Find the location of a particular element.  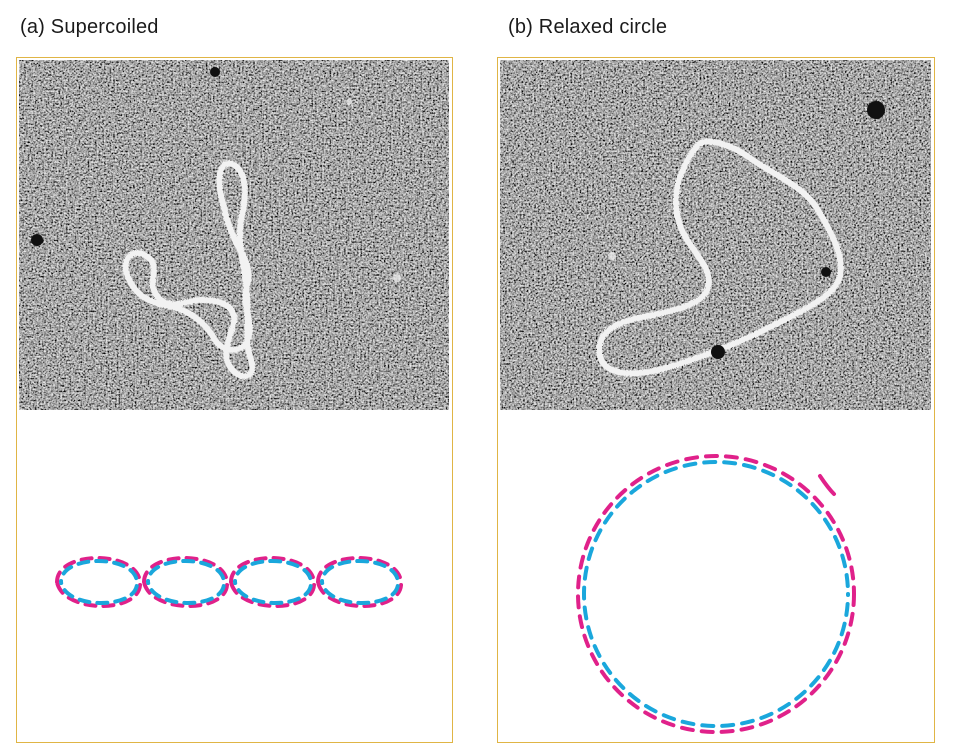

supercoil-strand-pink is located at coordinates (98, 582).